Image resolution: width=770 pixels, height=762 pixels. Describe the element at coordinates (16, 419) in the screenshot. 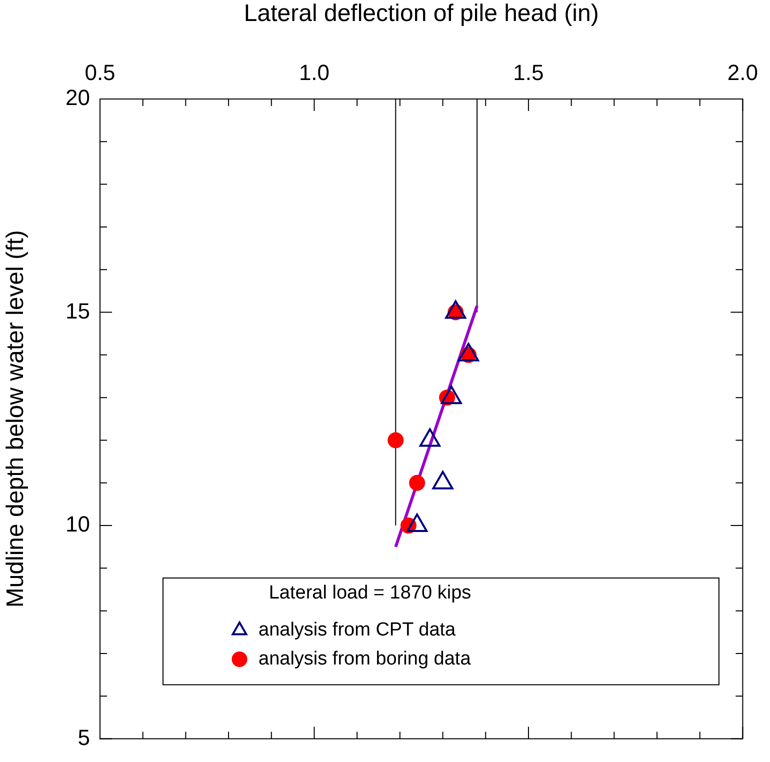

I see `y-axis-title: Mudline depth below water level (ft)` at that location.